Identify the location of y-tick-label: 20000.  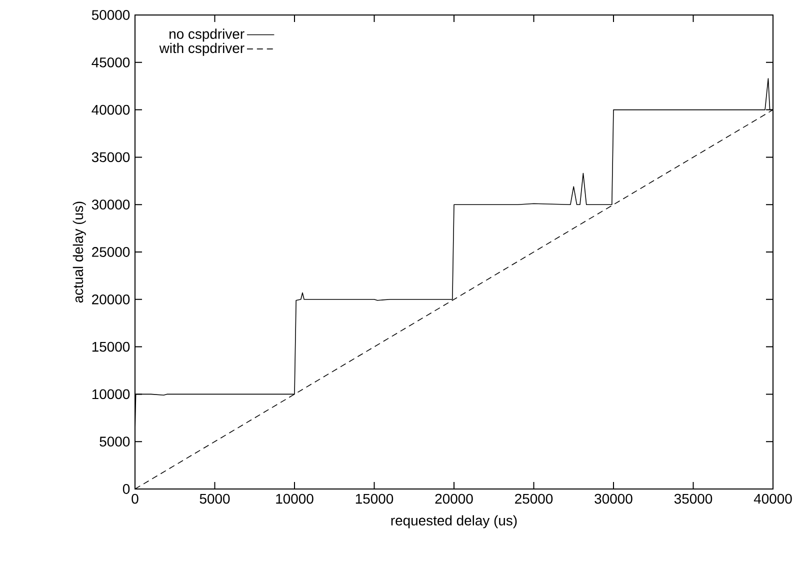
(111, 299).